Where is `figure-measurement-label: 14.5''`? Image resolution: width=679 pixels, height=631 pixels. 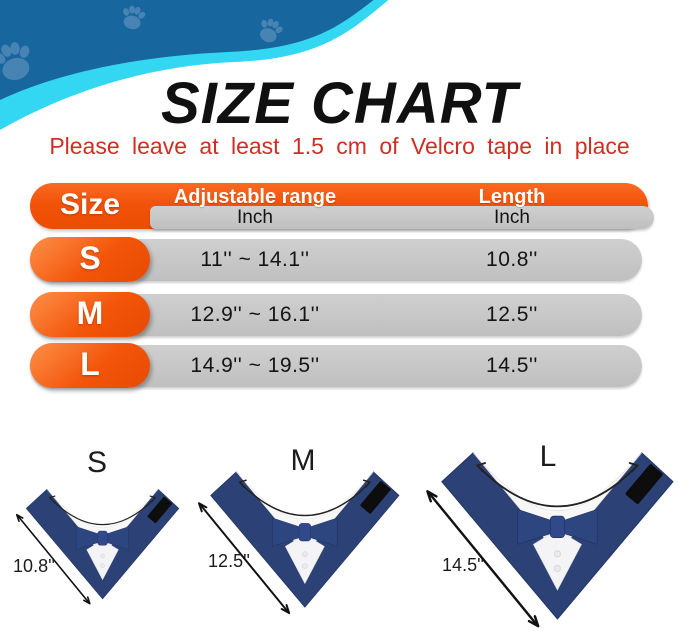 figure-measurement-label: 14.5'' is located at coordinates (463, 565).